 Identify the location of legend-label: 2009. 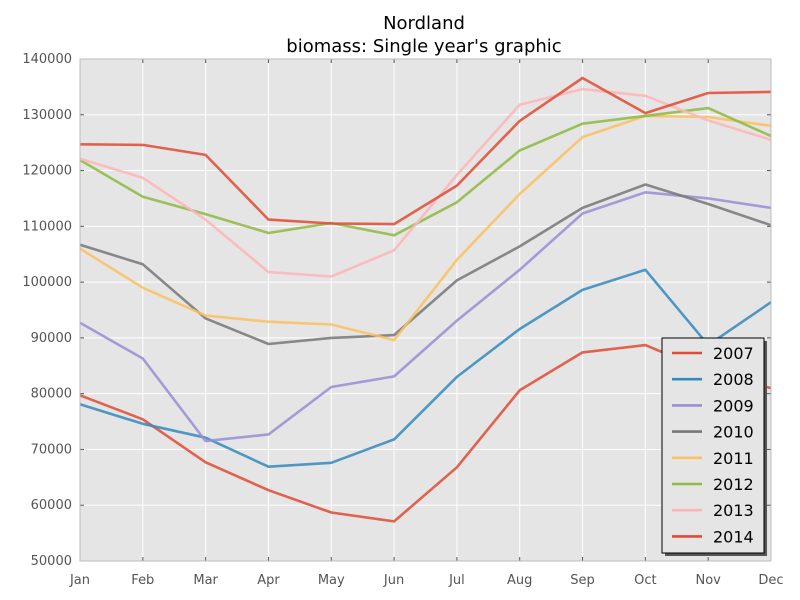
(733, 405).